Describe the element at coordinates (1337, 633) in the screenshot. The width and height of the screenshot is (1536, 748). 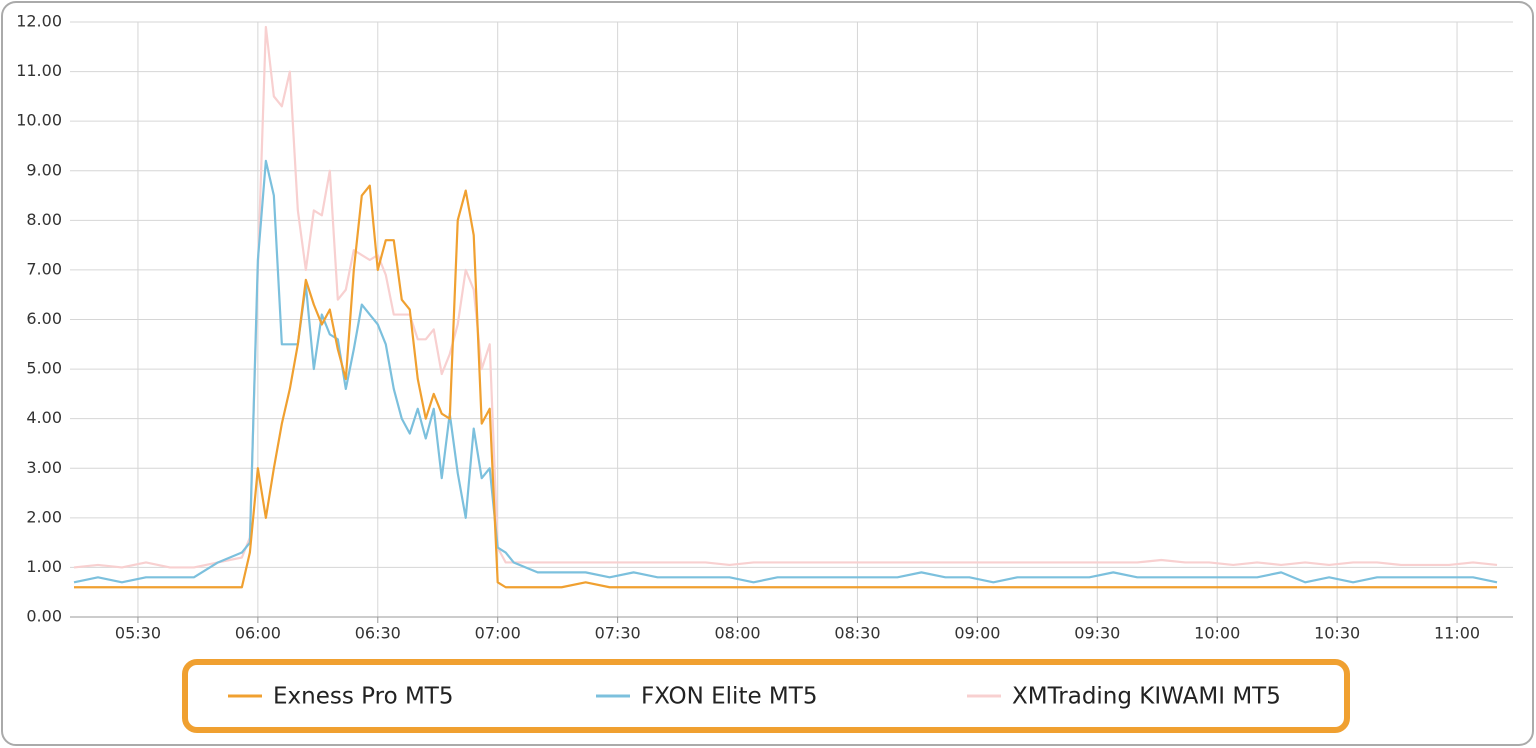
I see `x-tick-label: 10:30` at that location.